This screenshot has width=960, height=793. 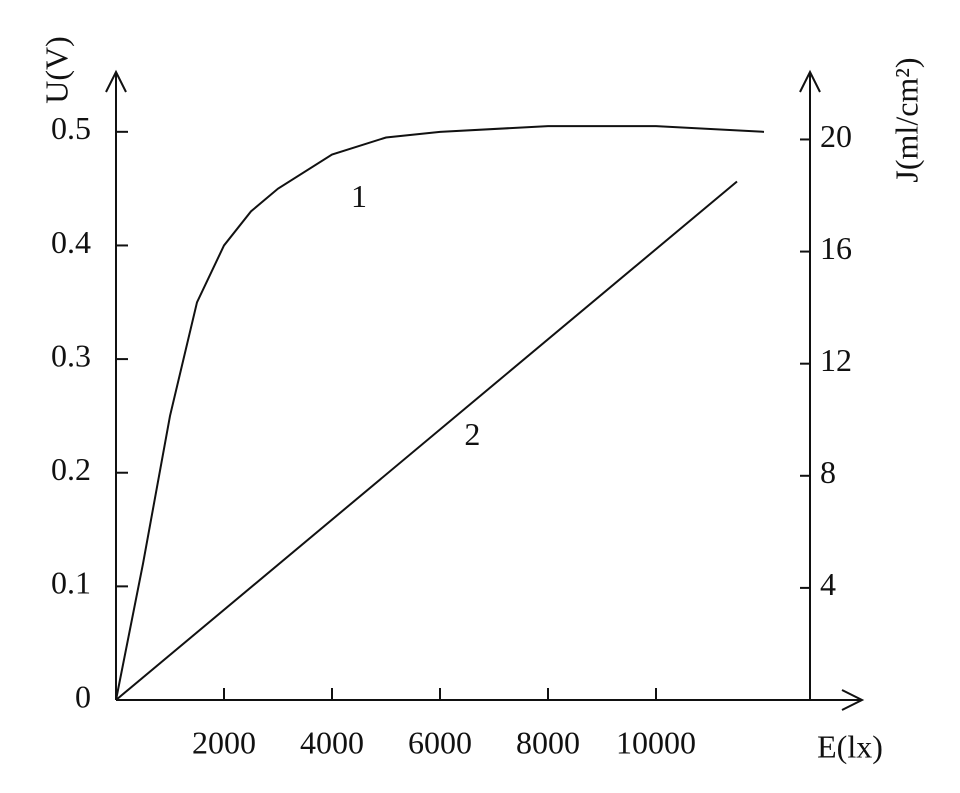 I want to click on x-tick-label: 6000, so click(x=440, y=742).